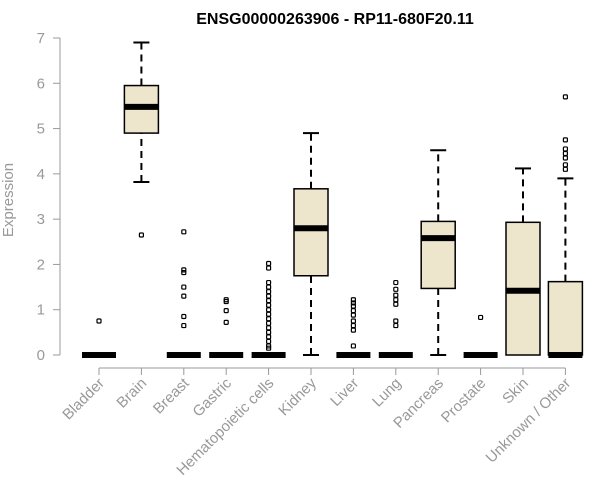 The width and height of the screenshot is (600, 500). What do you see at coordinates (41, 129) in the screenshot?
I see `y-tick-label: 5` at bounding box center [41, 129].